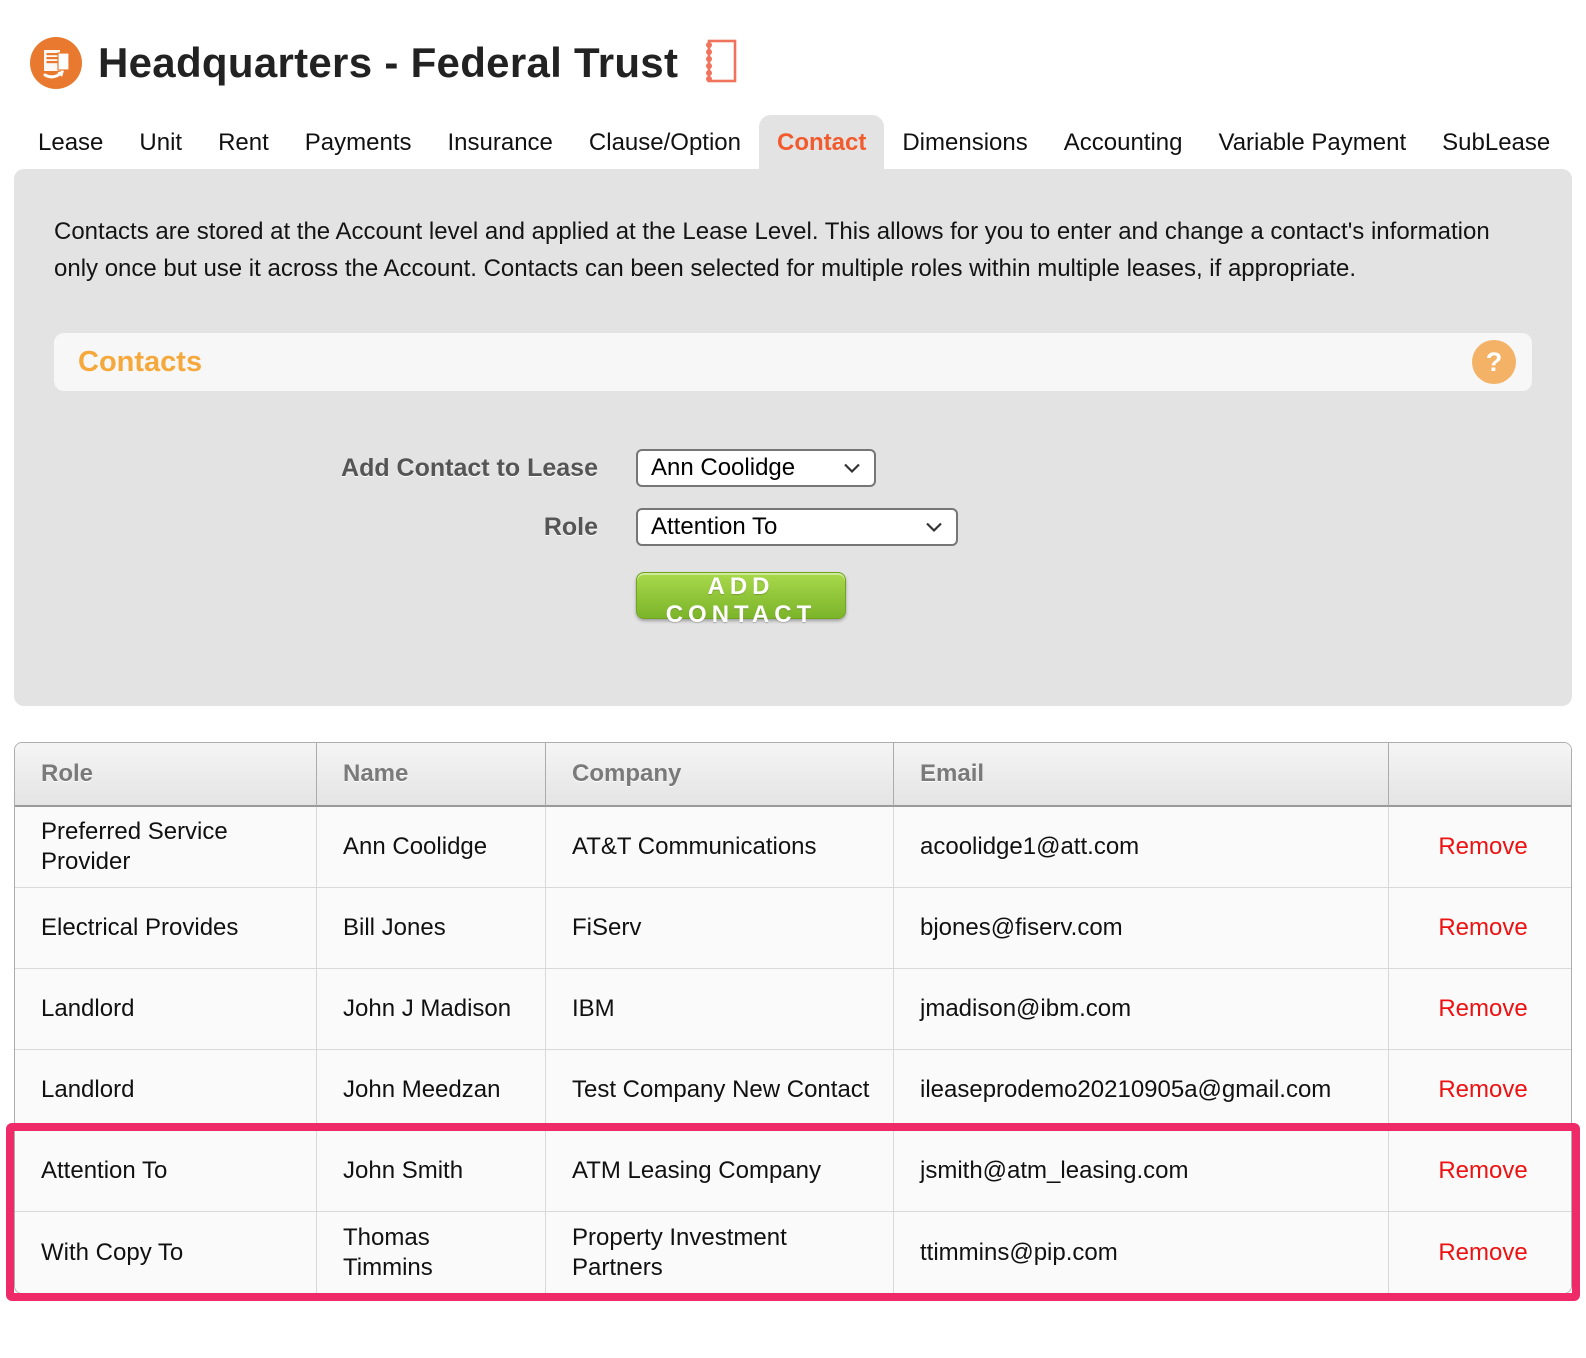 This screenshot has width=1586, height=1358. What do you see at coordinates (664, 142) in the screenshot?
I see `tab-clause-option: Clause/Option` at bounding box center [664, 142].